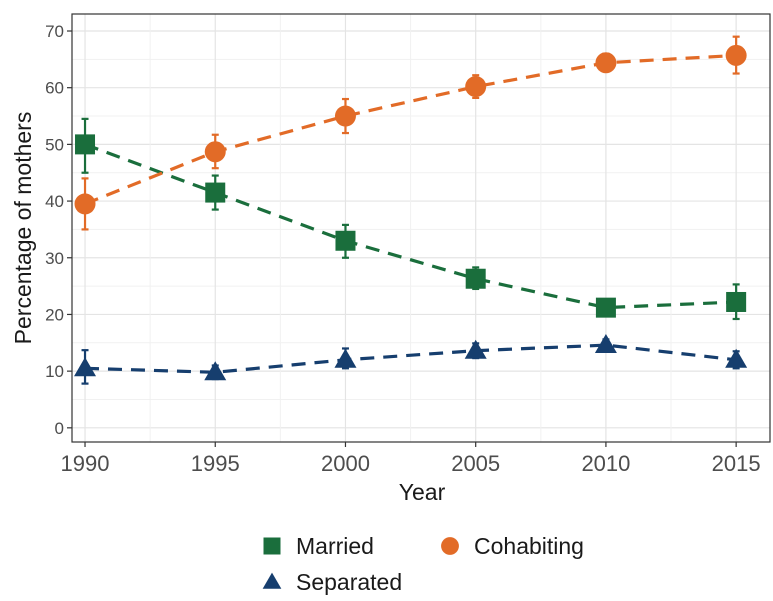 This screenshot has height=601, width=773. I want to click on legend-item-married: Married, so click(318, 546).